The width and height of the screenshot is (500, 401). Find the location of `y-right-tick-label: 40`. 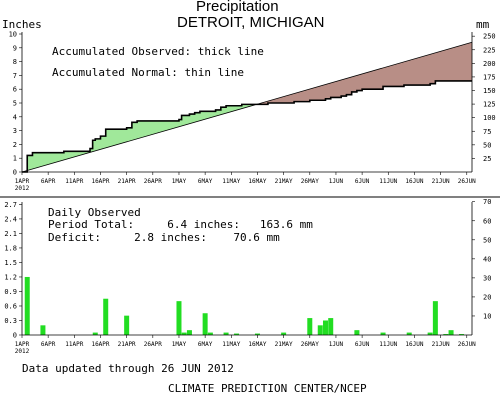

y-right-tick-label: 40 is located at coordinates (487, 259).